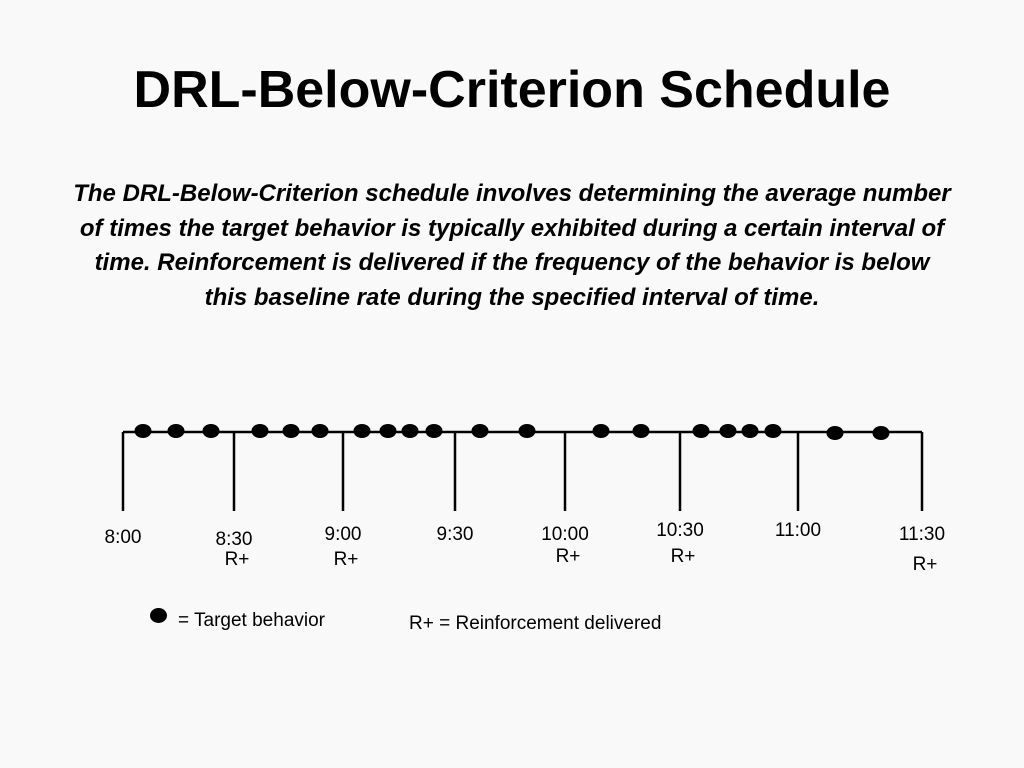 This screenshot has height=768, width=1024. What do you see at coordinates (158, 615) in the screenshot?
I see `target-behavior-legend-icon` at bounding box center [158, 615].